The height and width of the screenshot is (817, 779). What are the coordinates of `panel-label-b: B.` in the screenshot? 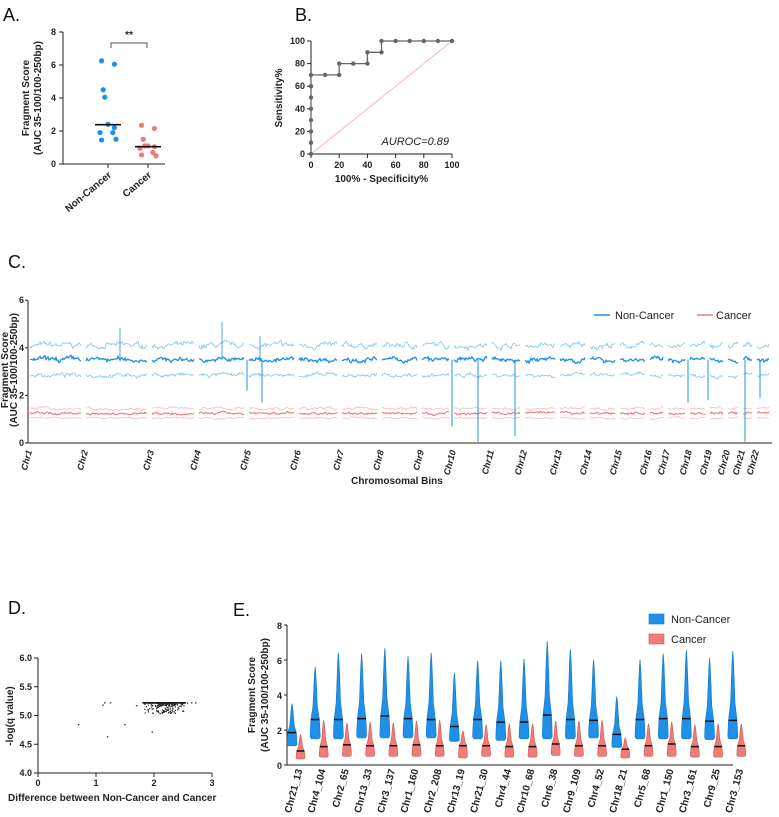 It's located at (303, 15).